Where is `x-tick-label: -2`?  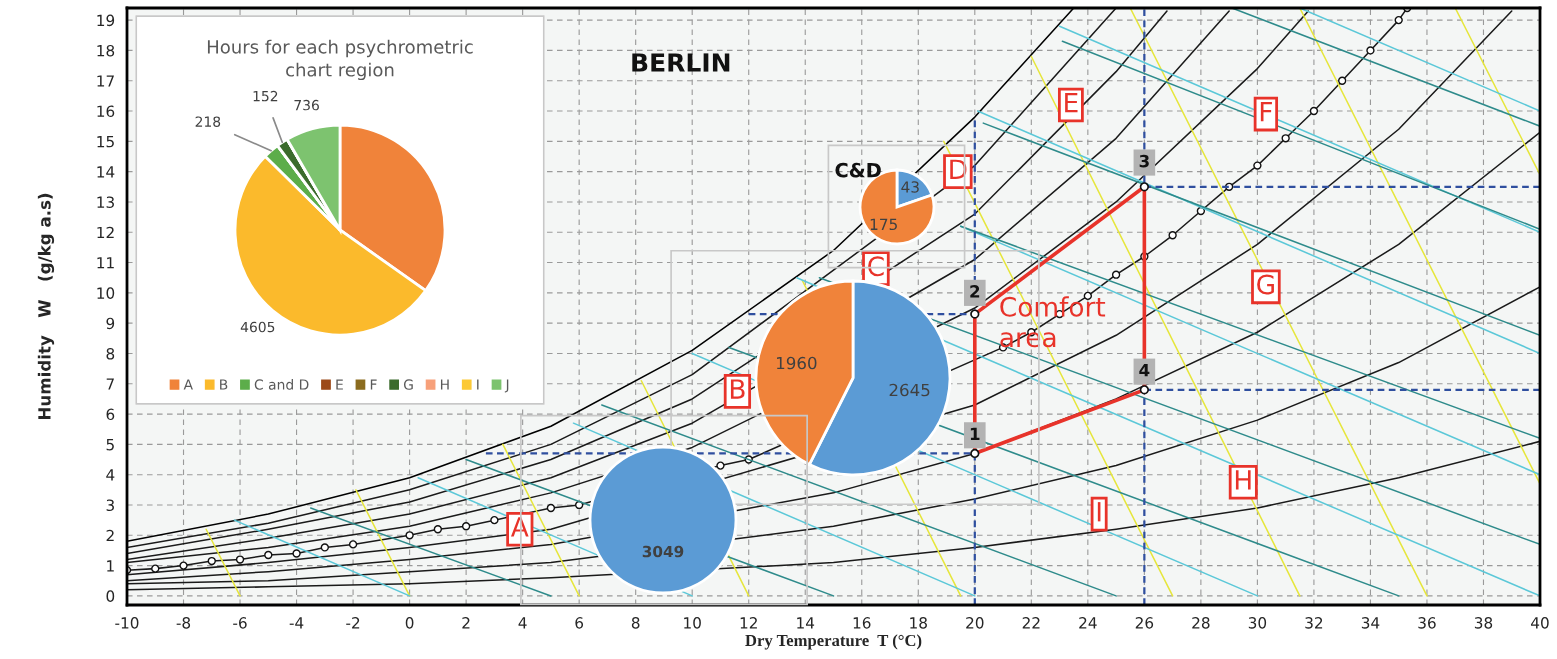 x-tick-label: -2 is located at coordinates (353, 623).